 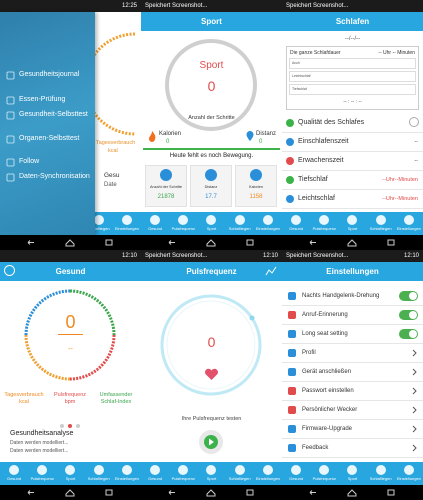 I want to click on metric-label: Pulsfrequenz bpm, so click(x=70, y=398).